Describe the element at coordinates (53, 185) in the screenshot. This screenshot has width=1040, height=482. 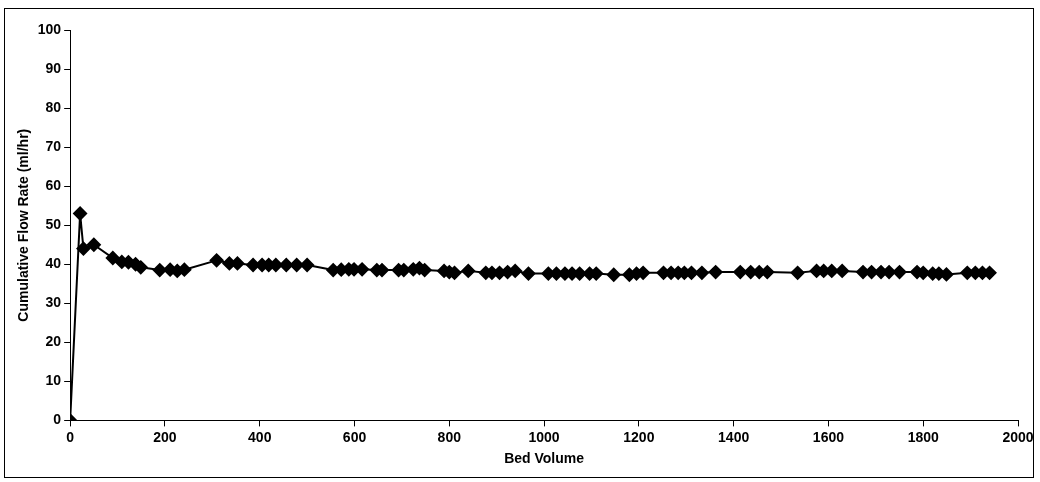
I see `y-tick-label: 60` at that location.